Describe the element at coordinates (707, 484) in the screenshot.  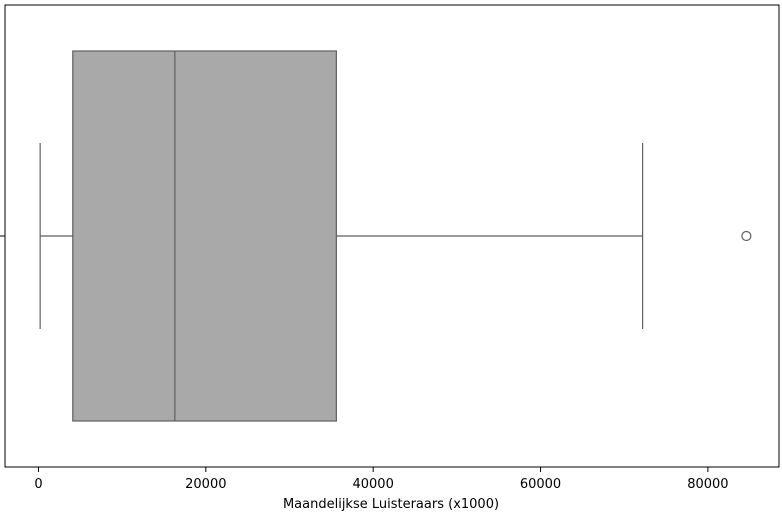
I see `x-tick-label: 80000` at that location.